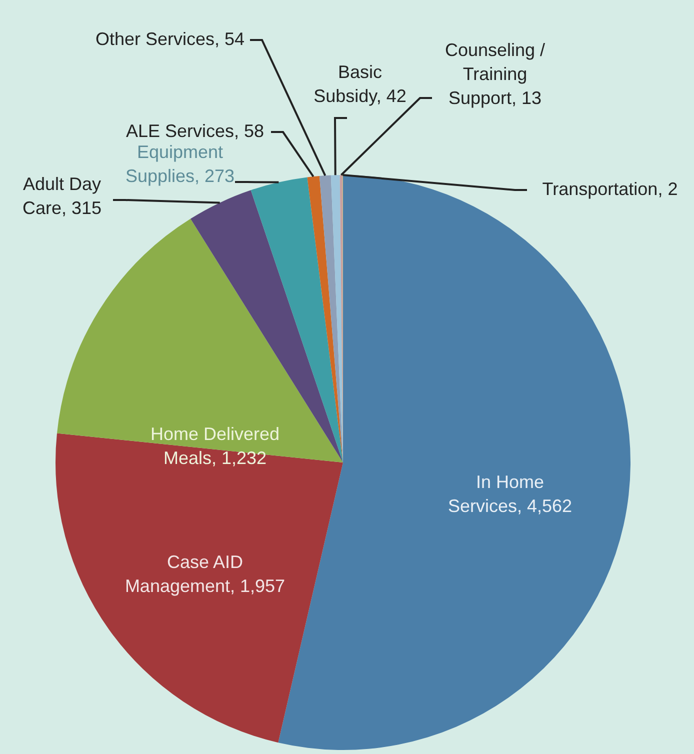 Image resolution: width=694 pixels, height=754 pixels. Describe the element at coordinates (62, 196) in the screenshot. I see `slice-label: Adult Day Care, 315` at that location.